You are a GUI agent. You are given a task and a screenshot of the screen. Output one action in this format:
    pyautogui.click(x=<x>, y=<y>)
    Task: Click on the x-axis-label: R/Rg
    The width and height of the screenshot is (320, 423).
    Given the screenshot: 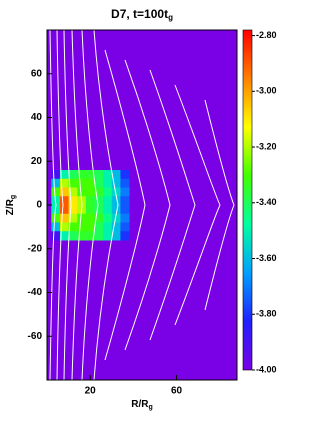 What is the action you would take?
    pyautogui.click(x=142, y=405)
    